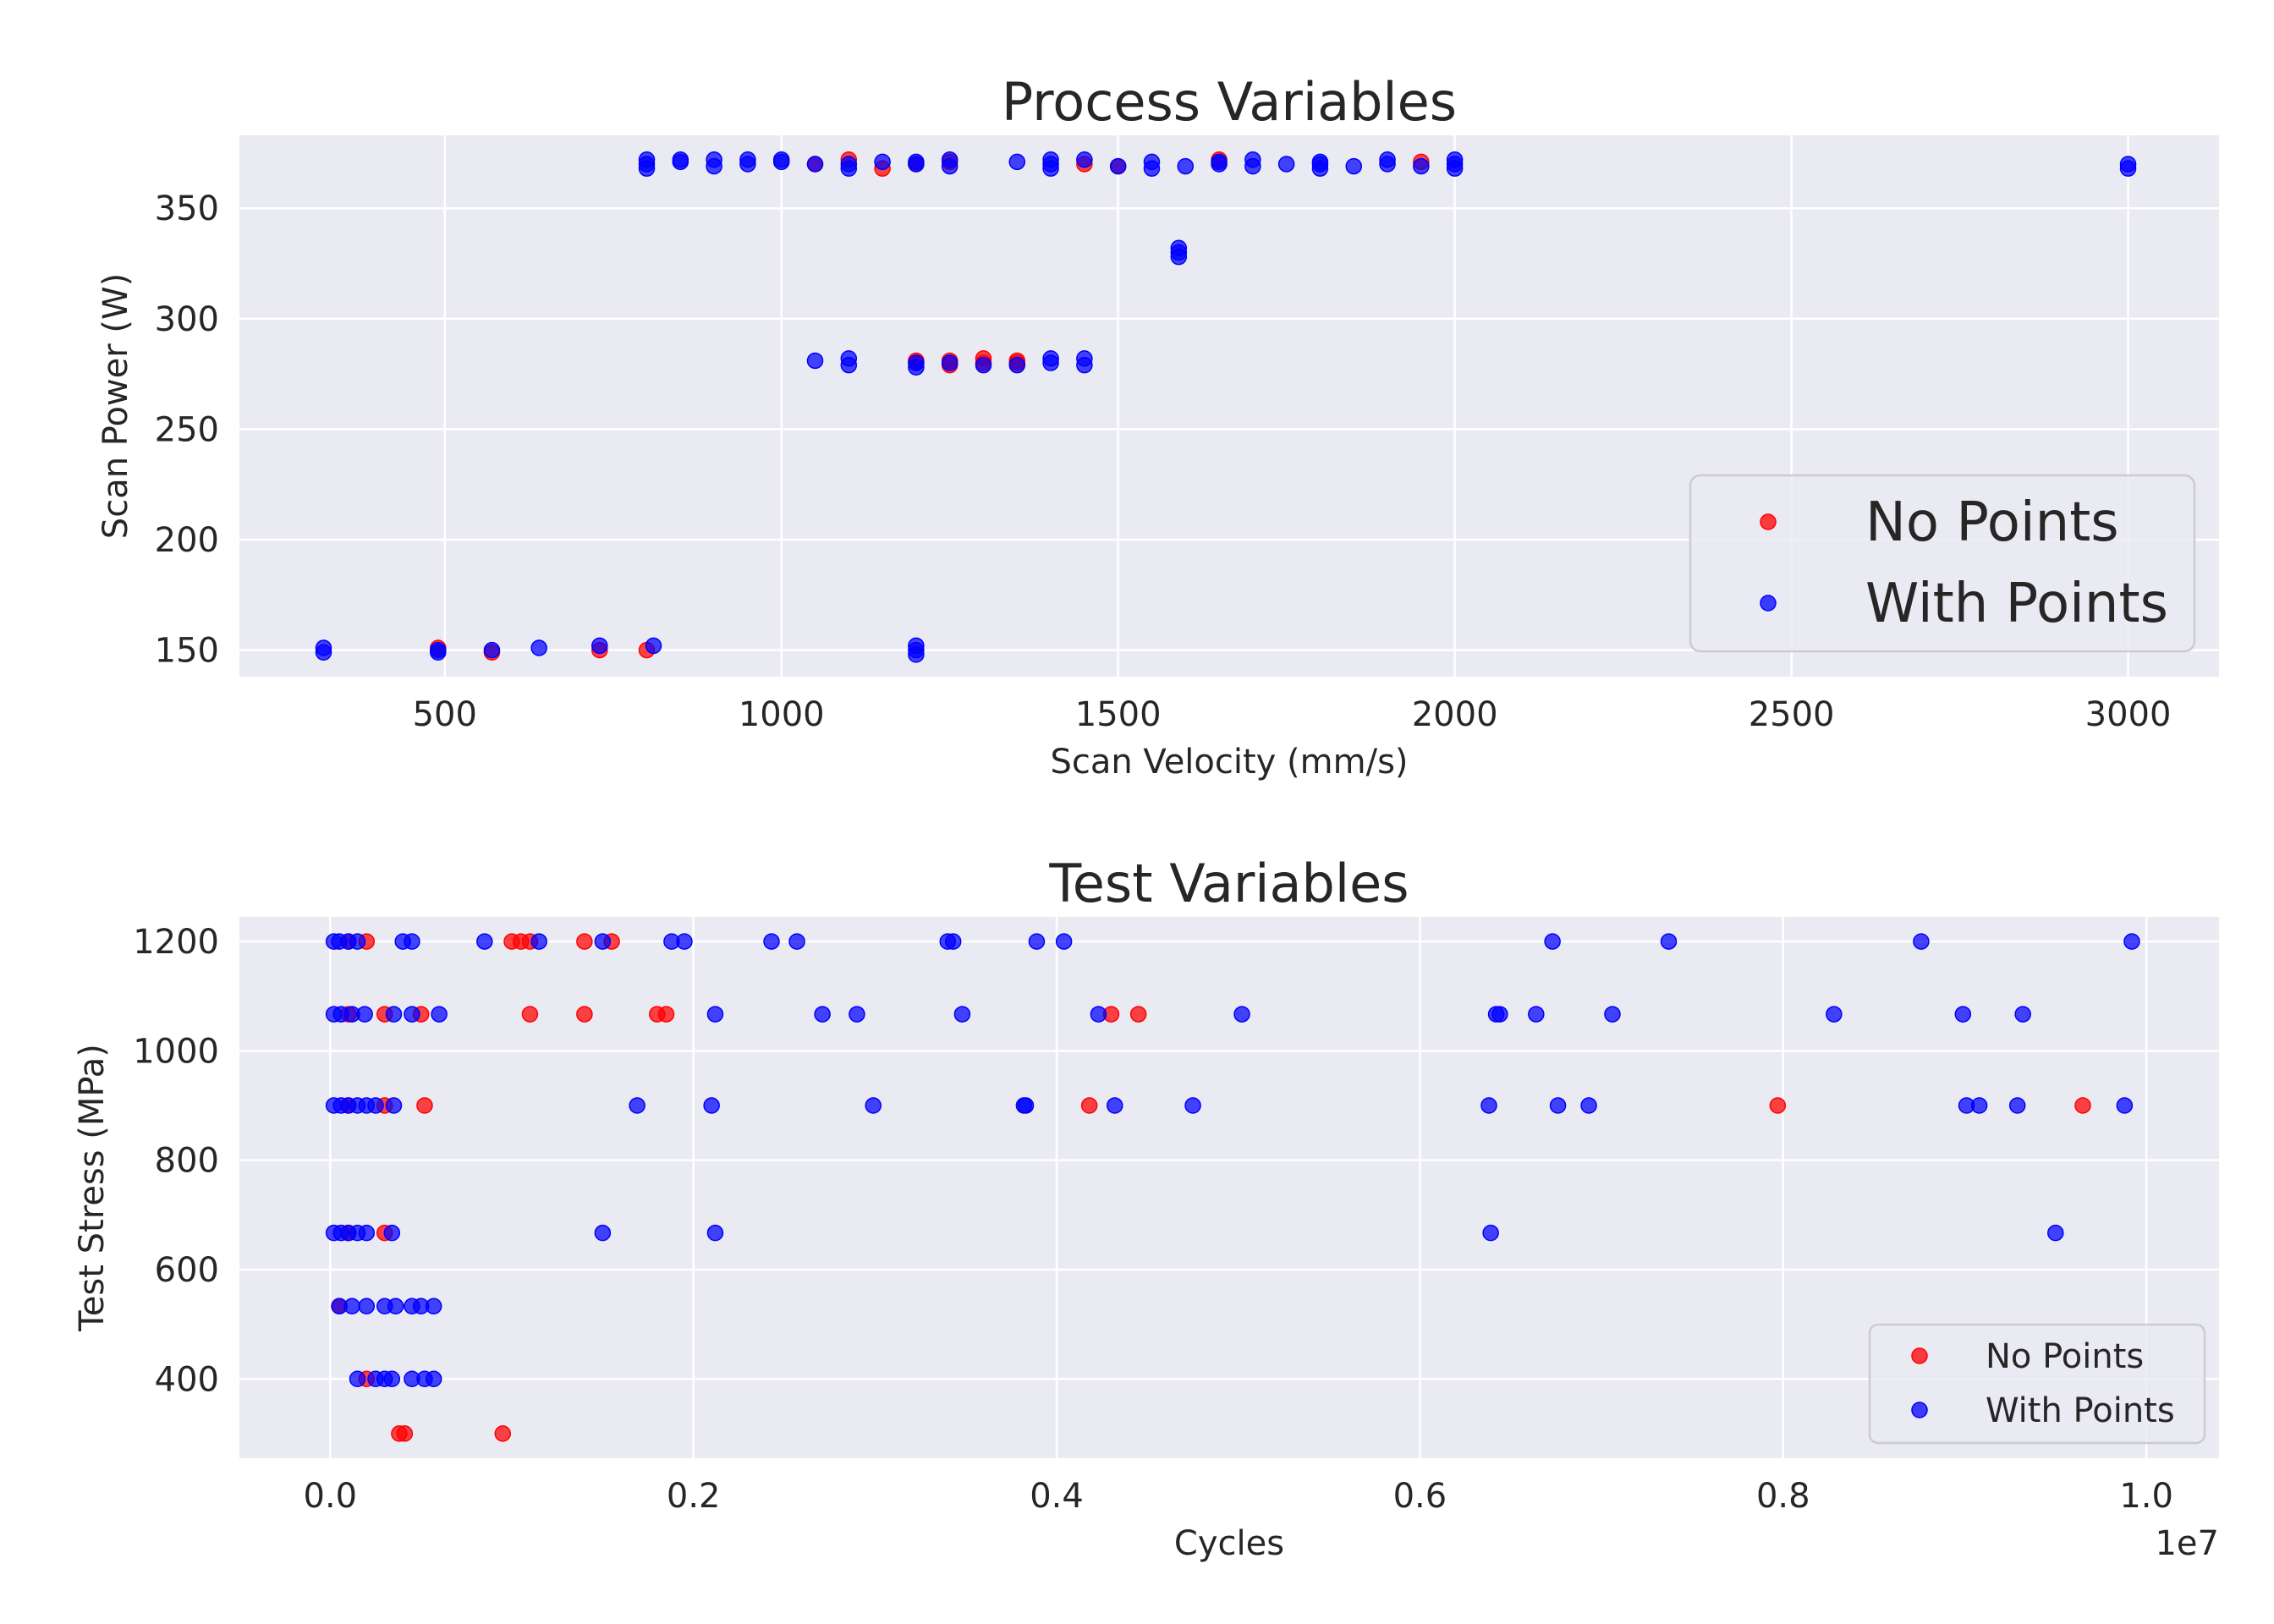 Image resolution: width=2274 pixels, height=1624 pixels. What do you see at coordinates (1768, 521) in the screenshot?
I see `chart1-legend-marker-no-points` at bounding box center [1768, 521].